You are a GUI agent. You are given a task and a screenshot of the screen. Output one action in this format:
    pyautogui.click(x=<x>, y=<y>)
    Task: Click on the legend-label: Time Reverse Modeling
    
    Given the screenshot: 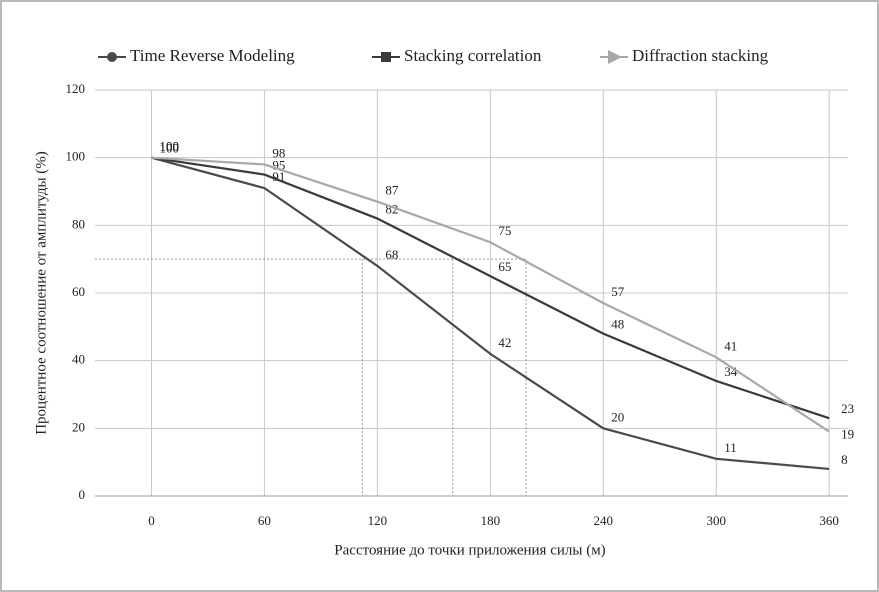 What is the action you would take?
    pyautogui.click(x=212, y=55)
    